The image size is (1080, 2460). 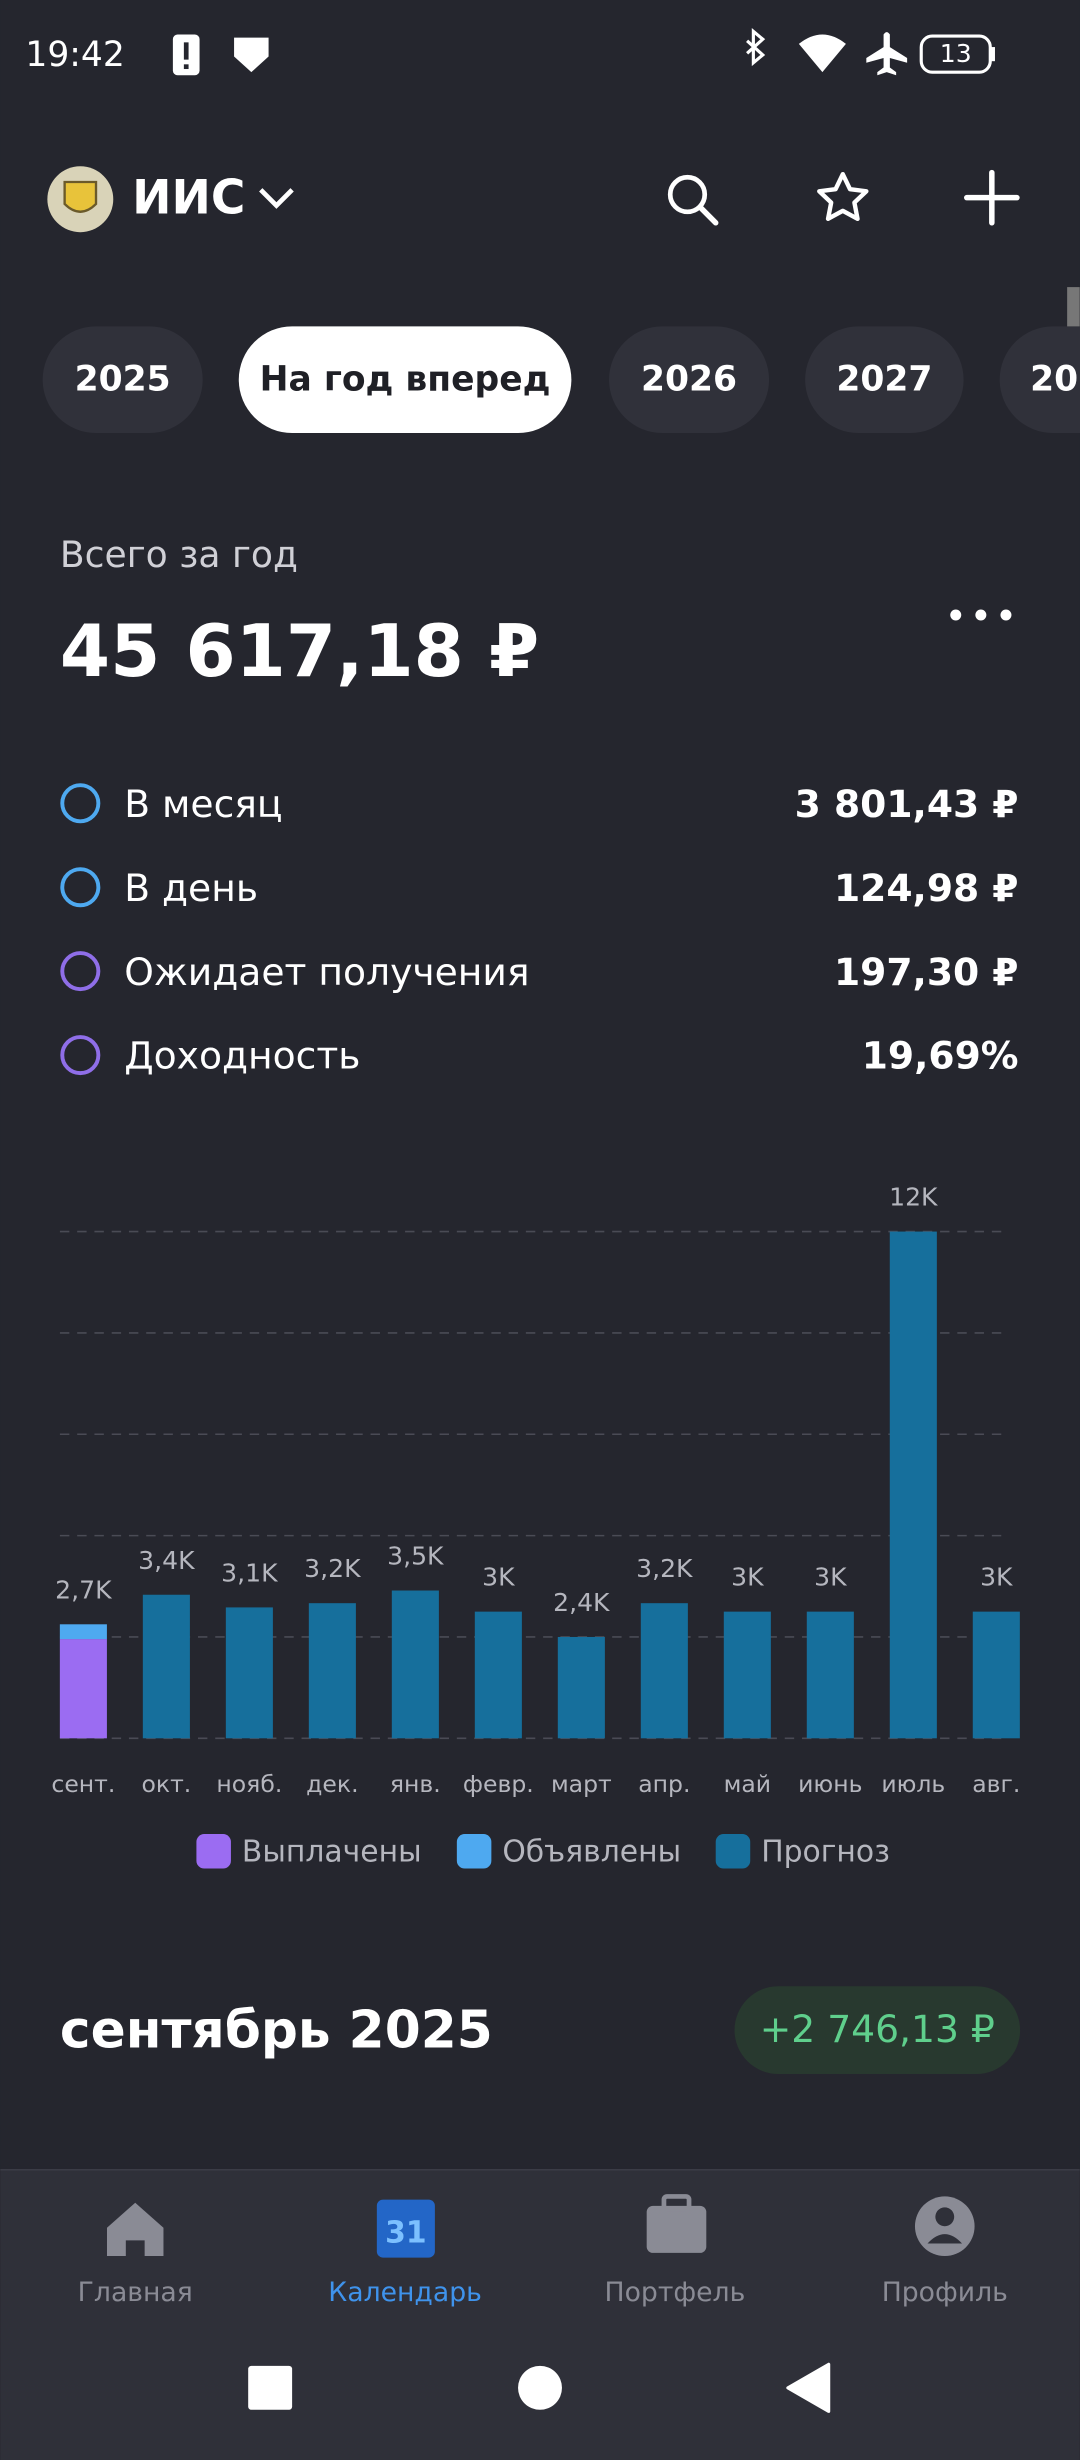 I want to click on home-button, so click(x=540, y=2387).